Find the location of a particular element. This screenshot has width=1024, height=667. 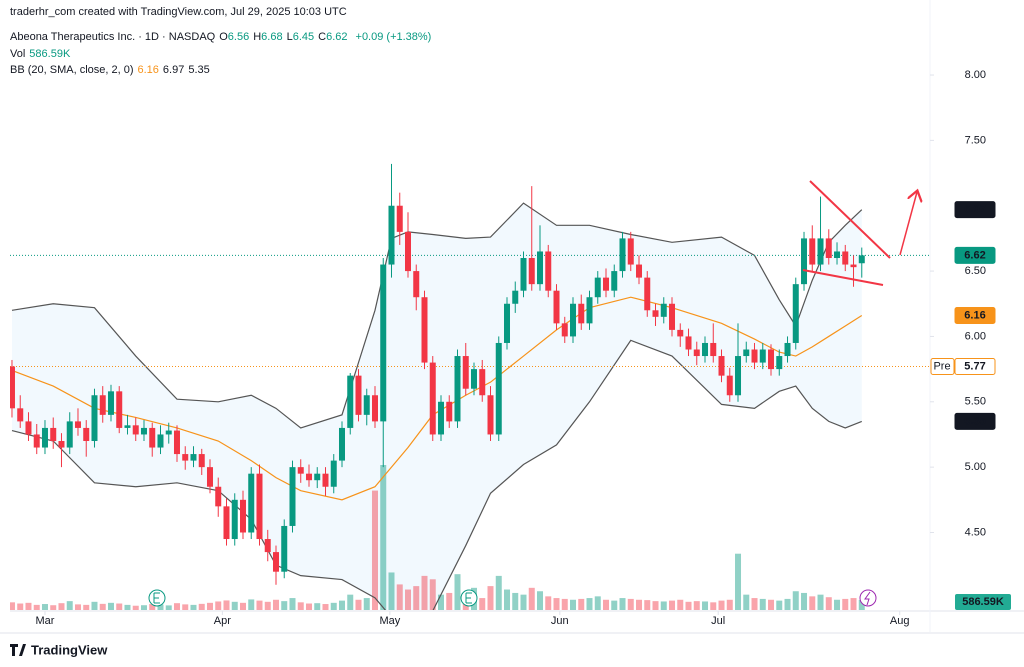

price-badge is located at coordinates (975, 421).